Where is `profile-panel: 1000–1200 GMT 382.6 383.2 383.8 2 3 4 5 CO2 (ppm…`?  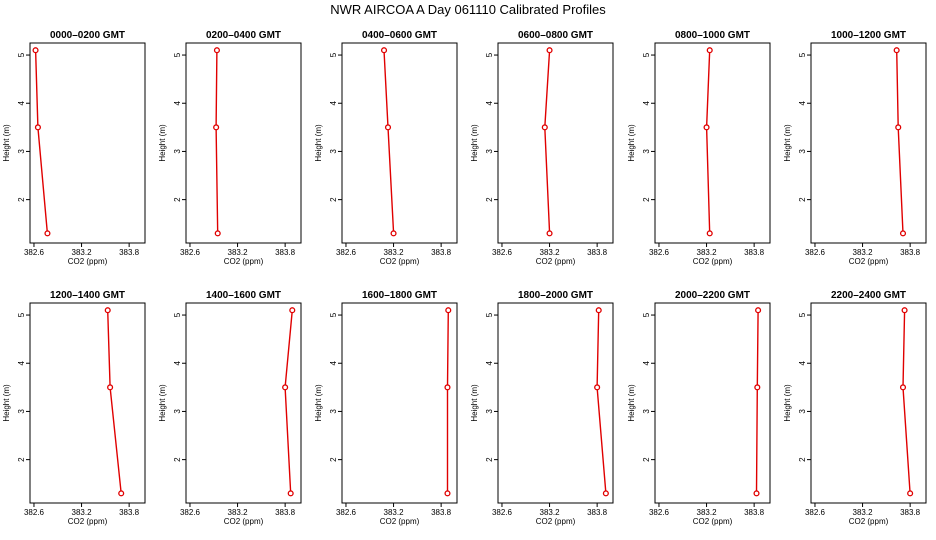
profile-panel: 1000–1200 GMT 382.6 383.2 383.8 2 3 4 5 CO2 (ppm… is located at coordinates (855, 148).